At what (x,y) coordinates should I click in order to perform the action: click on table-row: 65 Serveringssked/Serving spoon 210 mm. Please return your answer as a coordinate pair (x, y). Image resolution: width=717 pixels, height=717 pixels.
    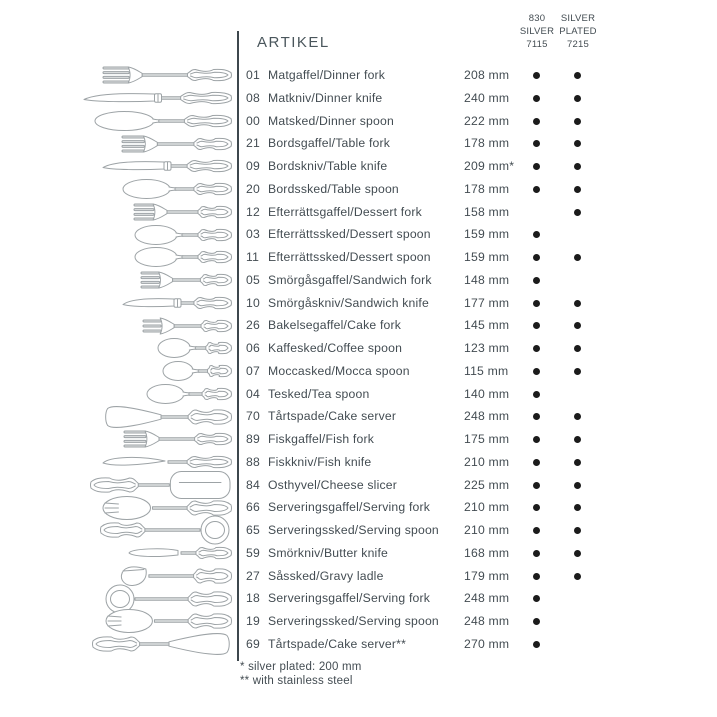
    Looking at the image, I should click on (358, 530).